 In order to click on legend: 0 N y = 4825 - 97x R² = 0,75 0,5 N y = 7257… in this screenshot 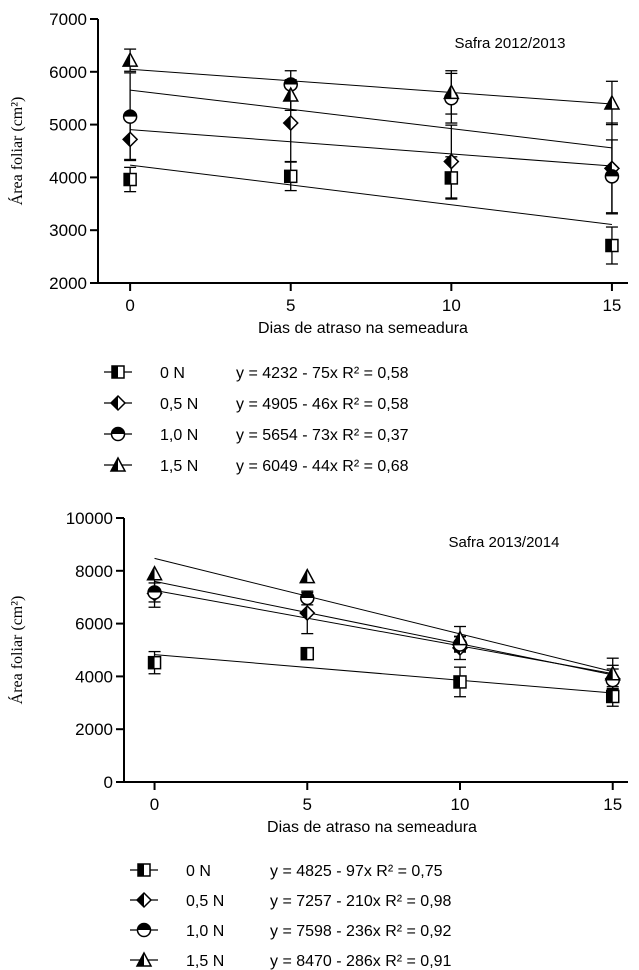, I will do `click(291, 916)`.